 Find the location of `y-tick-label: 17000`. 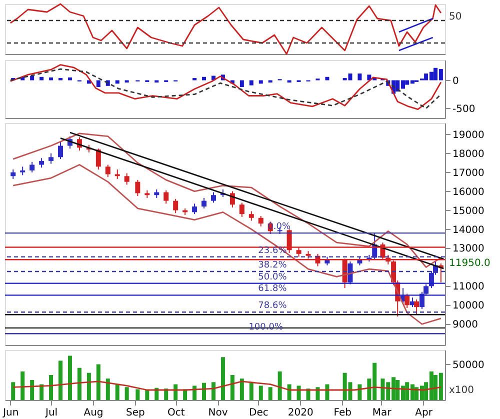

y-tick-label: 17000 is located at coordinates (468, 173).